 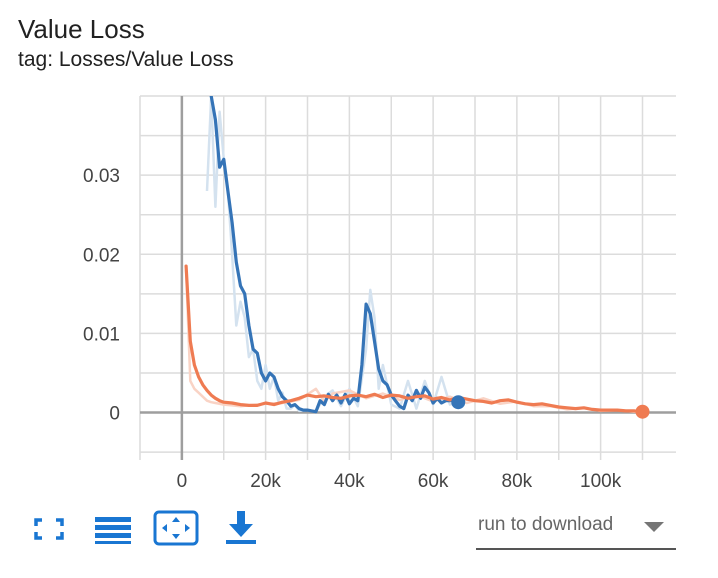 What do you see at coordinates (654, 527) in the screenshot?
I see `chevron-down-icon` at bounding box center [654, 527].